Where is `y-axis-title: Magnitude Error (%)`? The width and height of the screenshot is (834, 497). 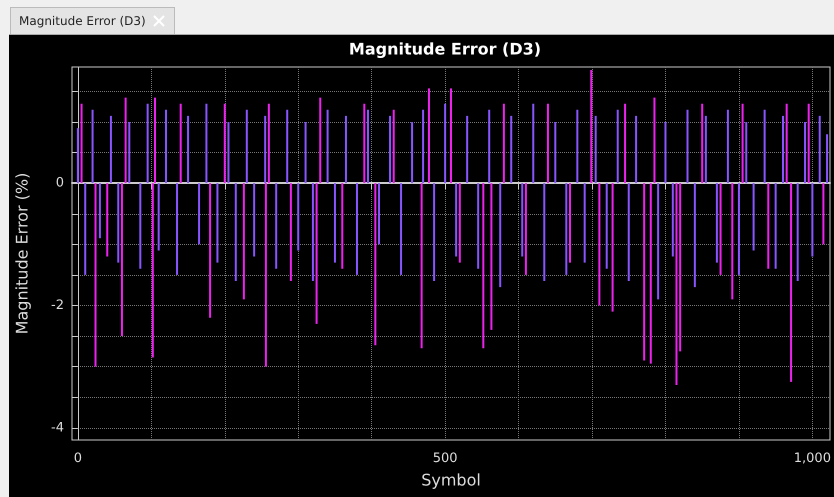 y-axis-title: Magnitude Error (%) is located at coordinates (22, 253).